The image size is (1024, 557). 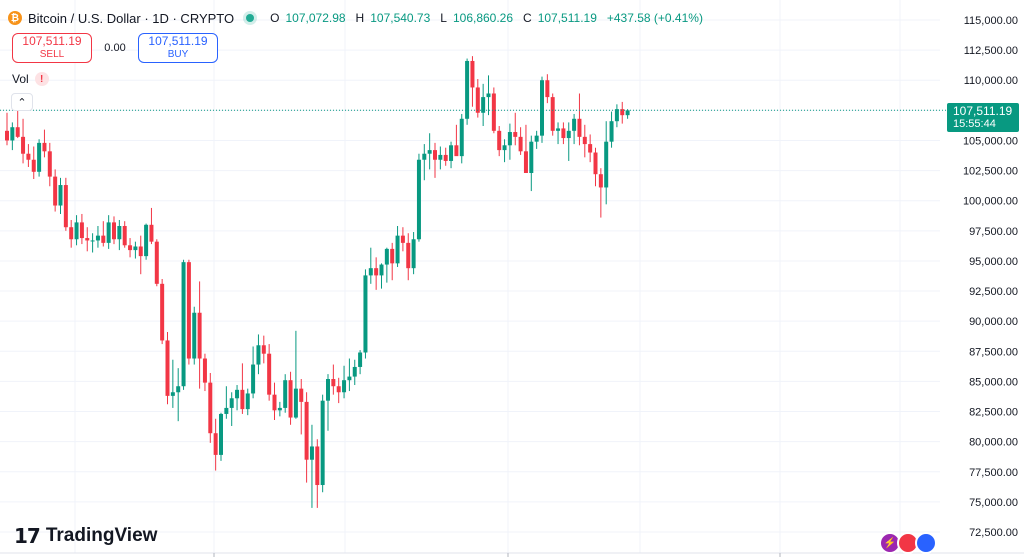 What do you see at coordinates (52, 54) in the screenshot?
I see `sell-label: SELL` at bounding box center [52, 54].